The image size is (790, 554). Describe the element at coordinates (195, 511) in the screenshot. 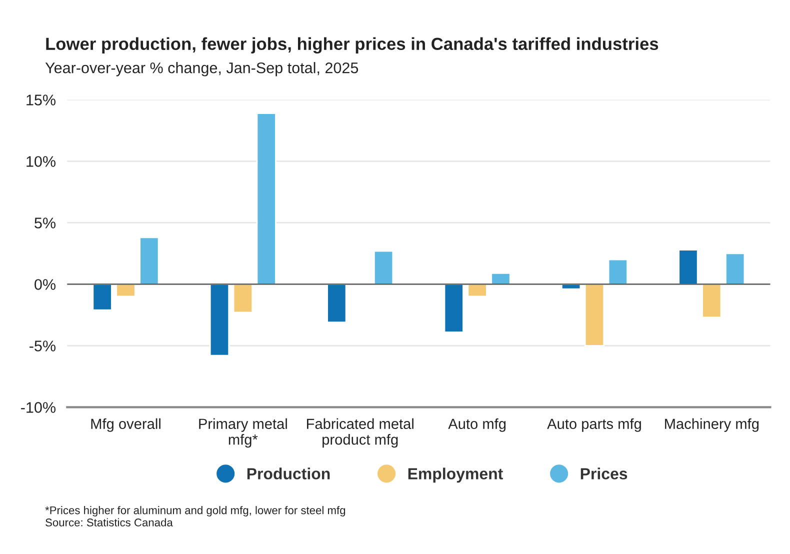

I see `text: *Prices higher for aluminum and gold mfg, lower for steel mfg` at that location.